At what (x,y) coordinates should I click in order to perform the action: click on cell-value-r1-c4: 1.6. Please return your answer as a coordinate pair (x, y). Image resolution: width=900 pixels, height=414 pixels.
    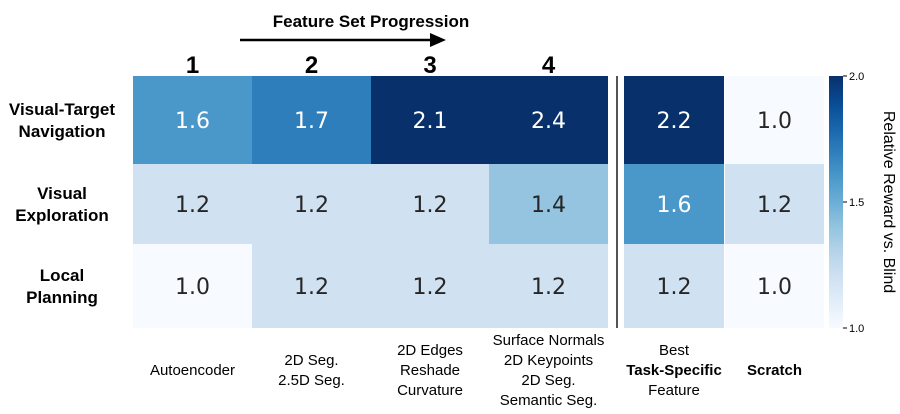
    Looking at the image, I should click on (674, 205).